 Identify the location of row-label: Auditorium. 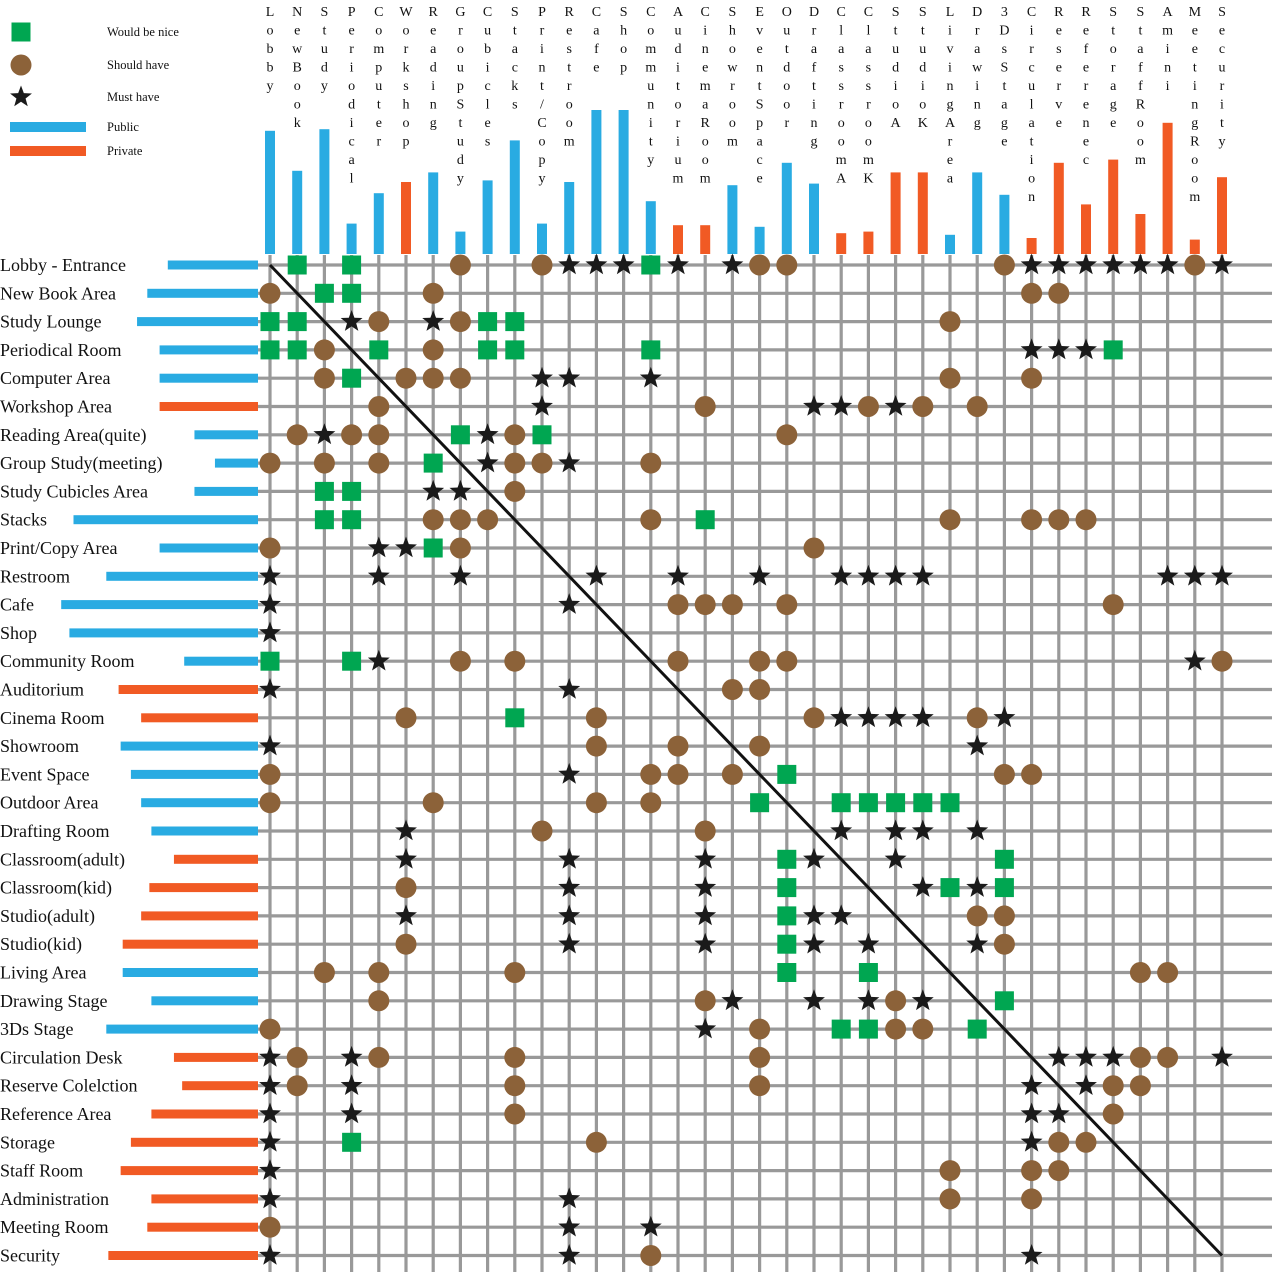
(42, 690).